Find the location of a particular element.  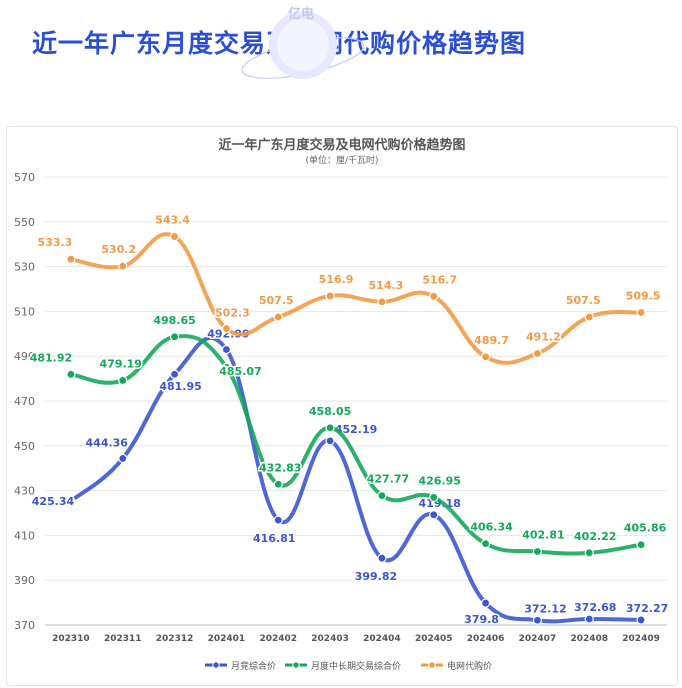

y-tick-label: 450 is located at coordinates (24, 446).